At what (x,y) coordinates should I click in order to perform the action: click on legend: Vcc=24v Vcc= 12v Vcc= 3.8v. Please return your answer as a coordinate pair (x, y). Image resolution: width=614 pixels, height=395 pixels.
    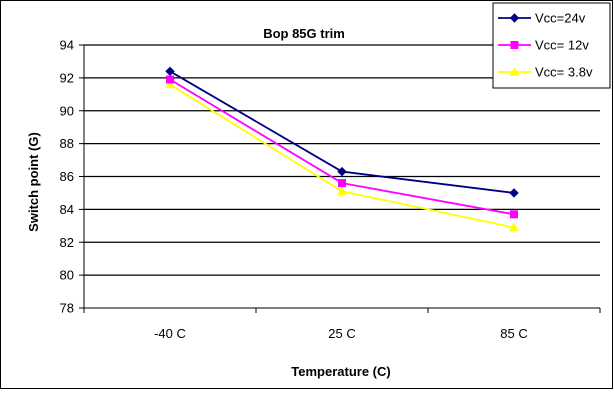
    Looking at the image, I should click on (551, 45).